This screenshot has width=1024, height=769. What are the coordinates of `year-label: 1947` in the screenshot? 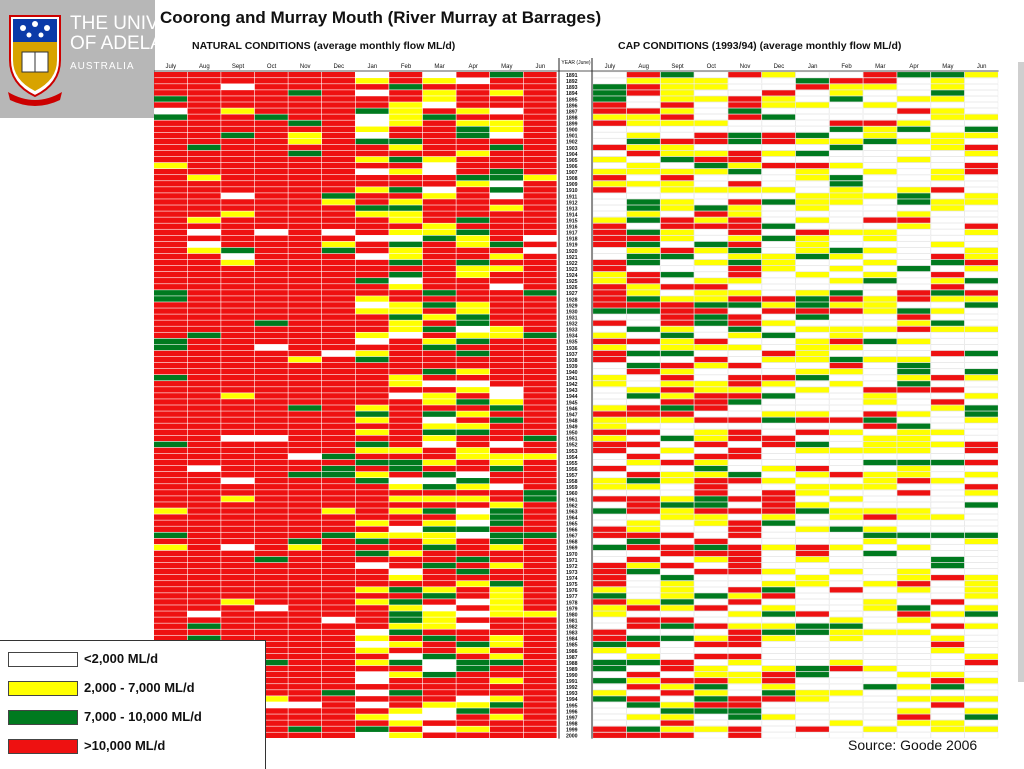 It's located at (572, 415).